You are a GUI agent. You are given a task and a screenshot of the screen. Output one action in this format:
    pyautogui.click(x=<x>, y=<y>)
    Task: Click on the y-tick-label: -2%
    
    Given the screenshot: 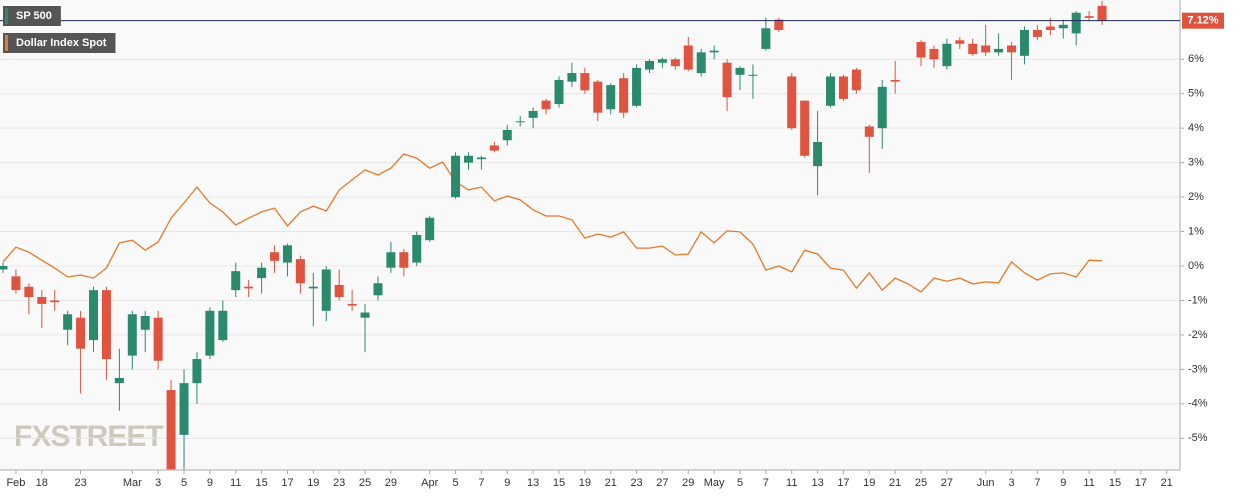 What is the action you would take?
    pyautogui.click(x=1198, y=335)
    